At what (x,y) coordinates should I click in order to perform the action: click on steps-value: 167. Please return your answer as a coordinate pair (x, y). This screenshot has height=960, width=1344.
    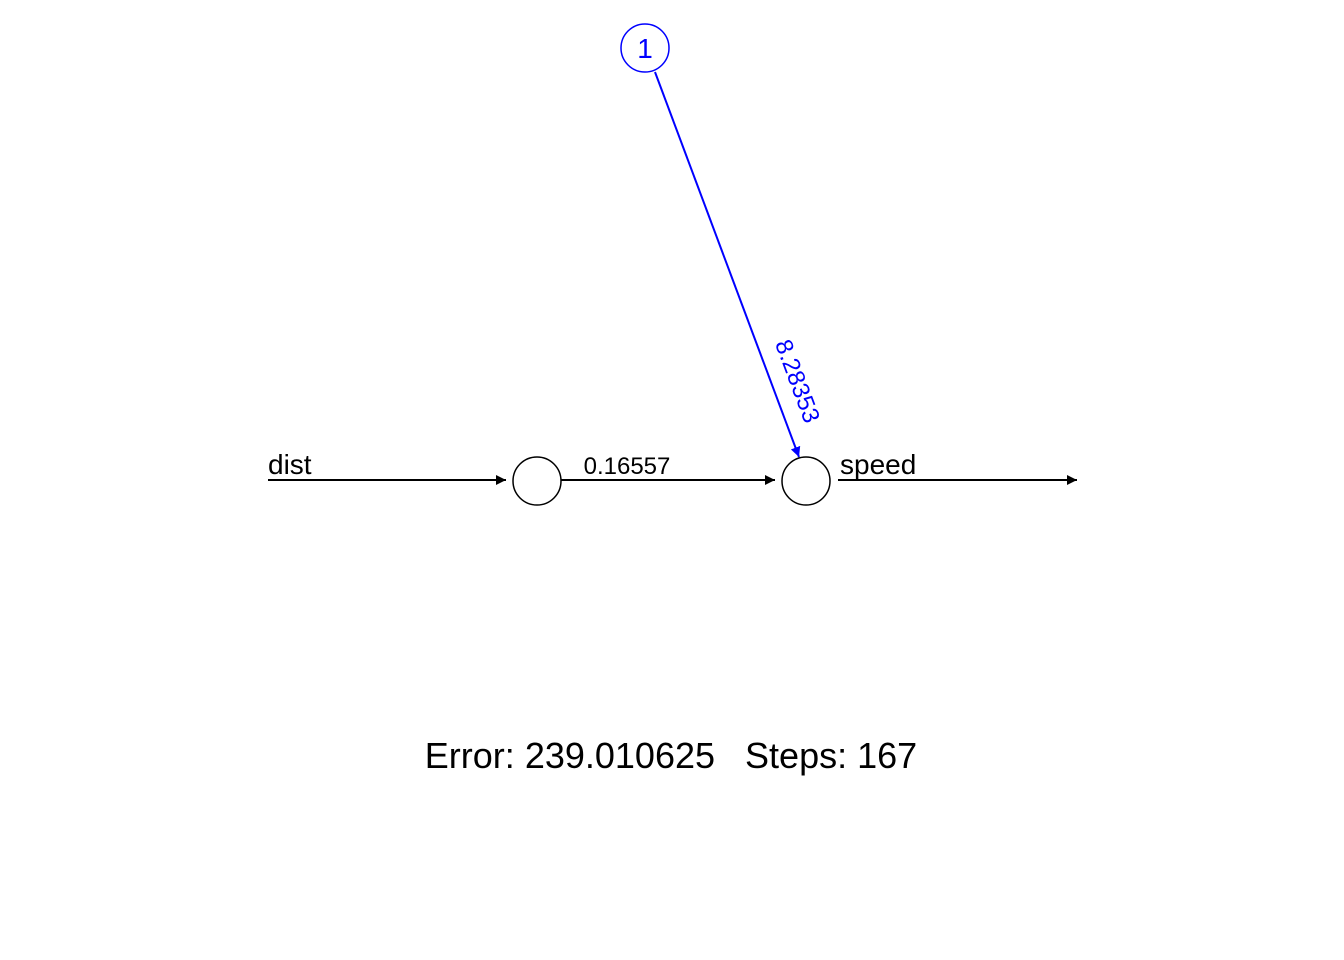
    Looking at the image, I should click on (887, 755).